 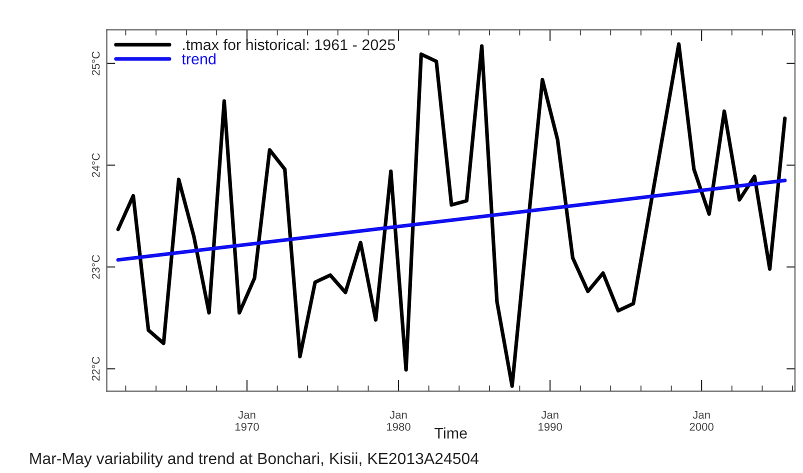 I want to click on x-tick-label: Jan 1990, so click(x=550, y=421).